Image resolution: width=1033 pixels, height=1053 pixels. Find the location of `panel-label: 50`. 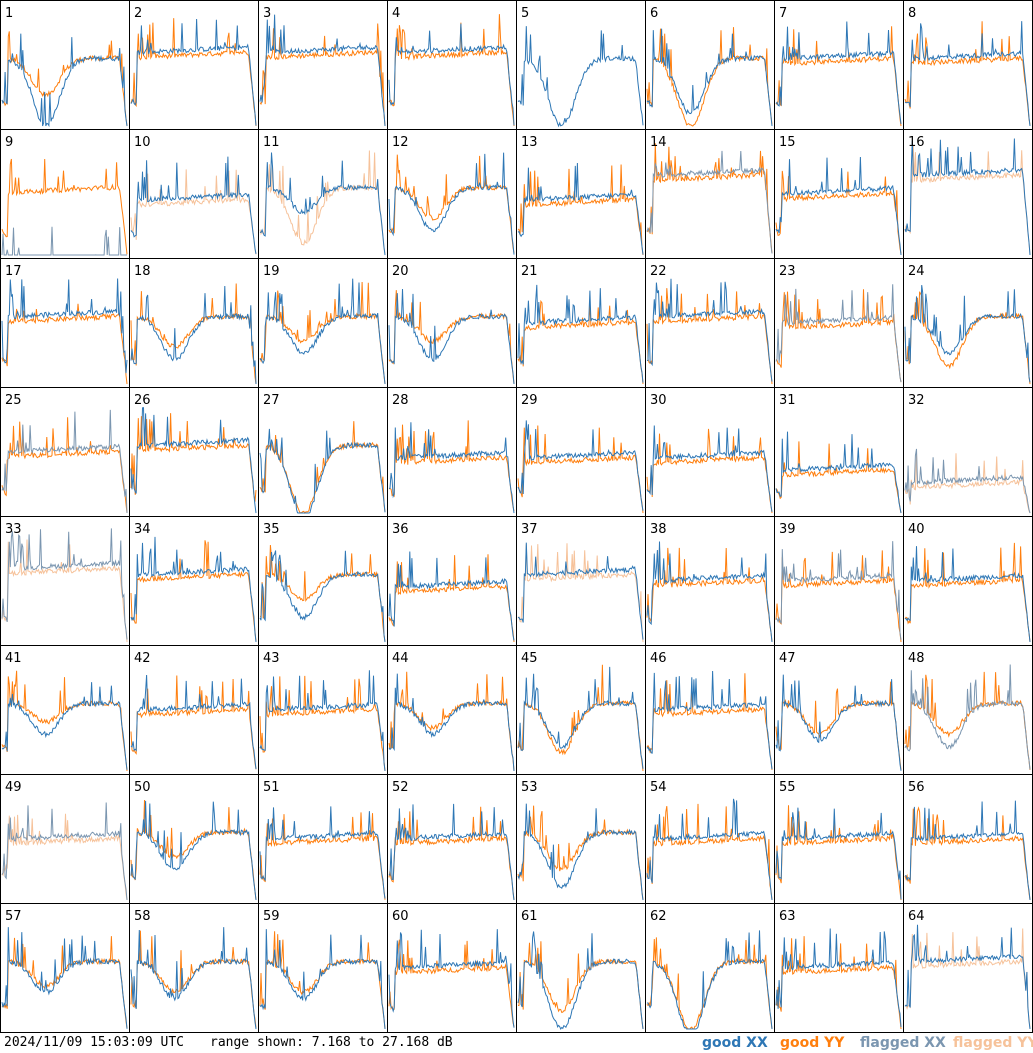

panel-label: 50 is located at coordinates (142, 787).